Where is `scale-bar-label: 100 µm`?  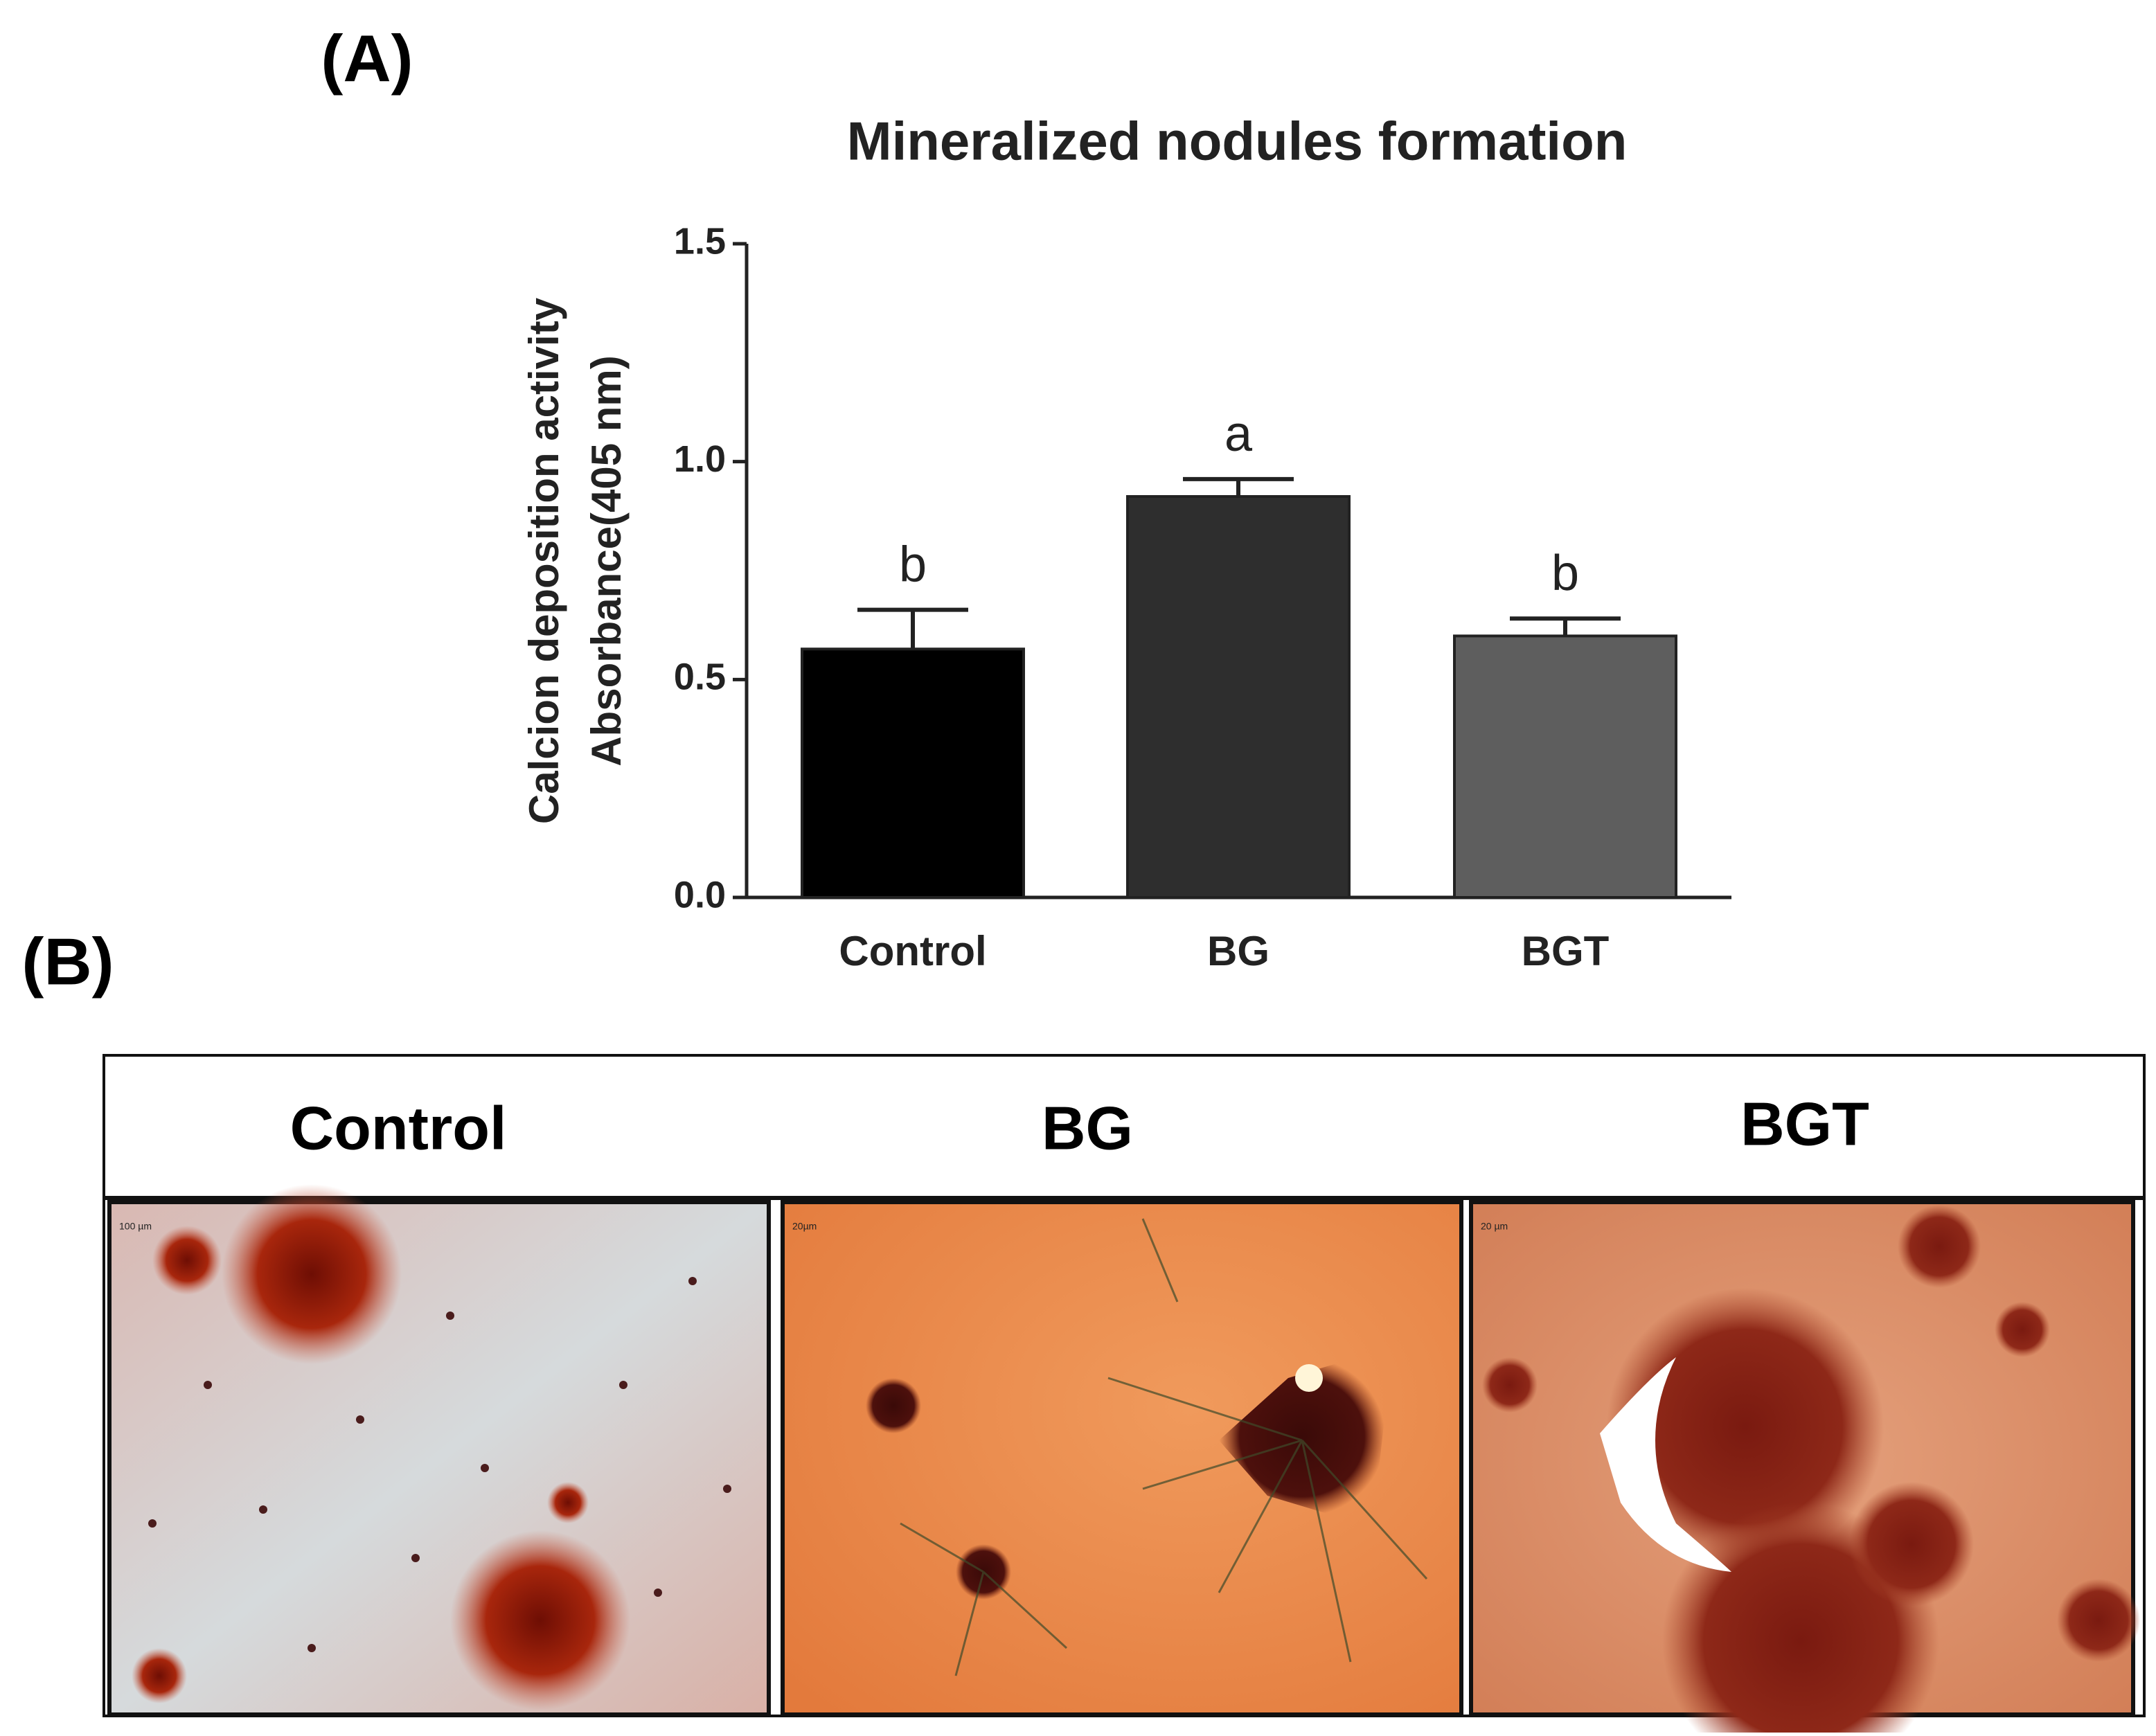 scale-bar-label: 100 µm is located at coordinates (136, 1226).